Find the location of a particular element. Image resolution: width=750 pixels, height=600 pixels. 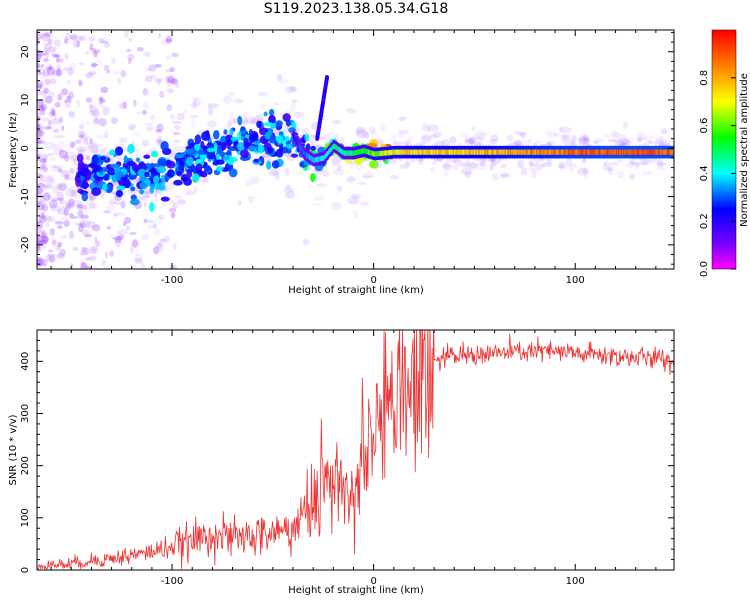

ytick-label: 100 is located at coordinates (25, 517).